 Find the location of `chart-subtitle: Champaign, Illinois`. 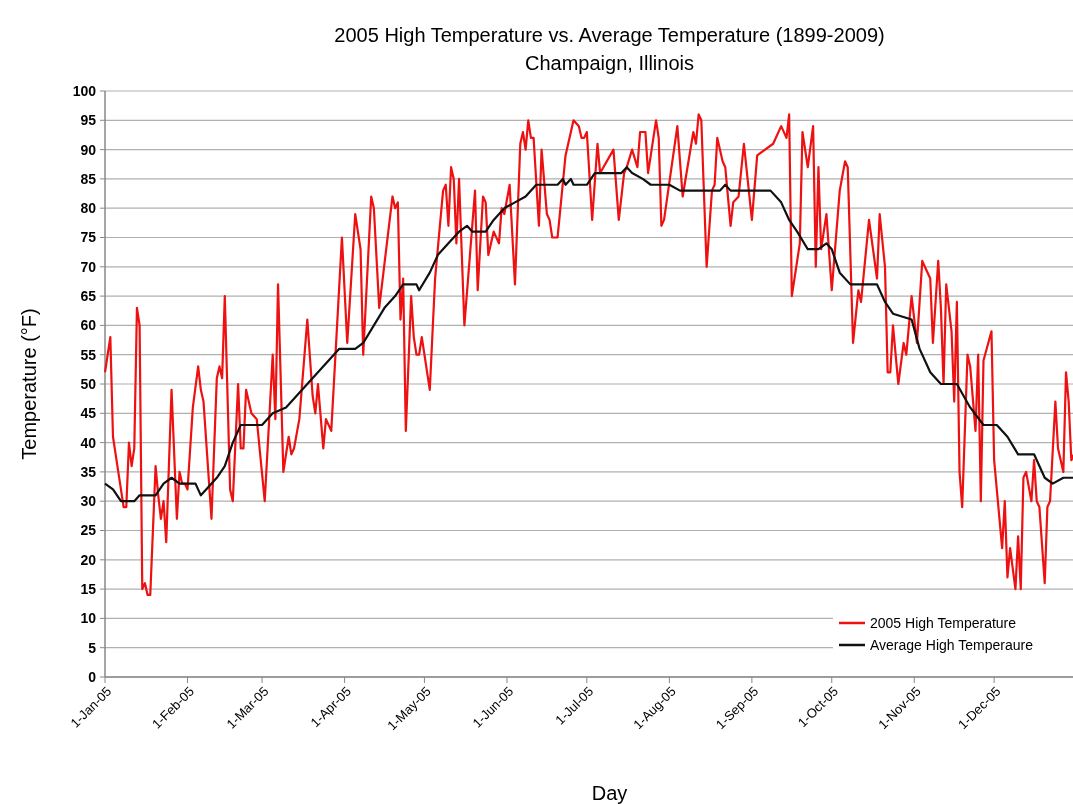

chart-subtitle: Champaign, Illinois is located at coordinates (609, 63).